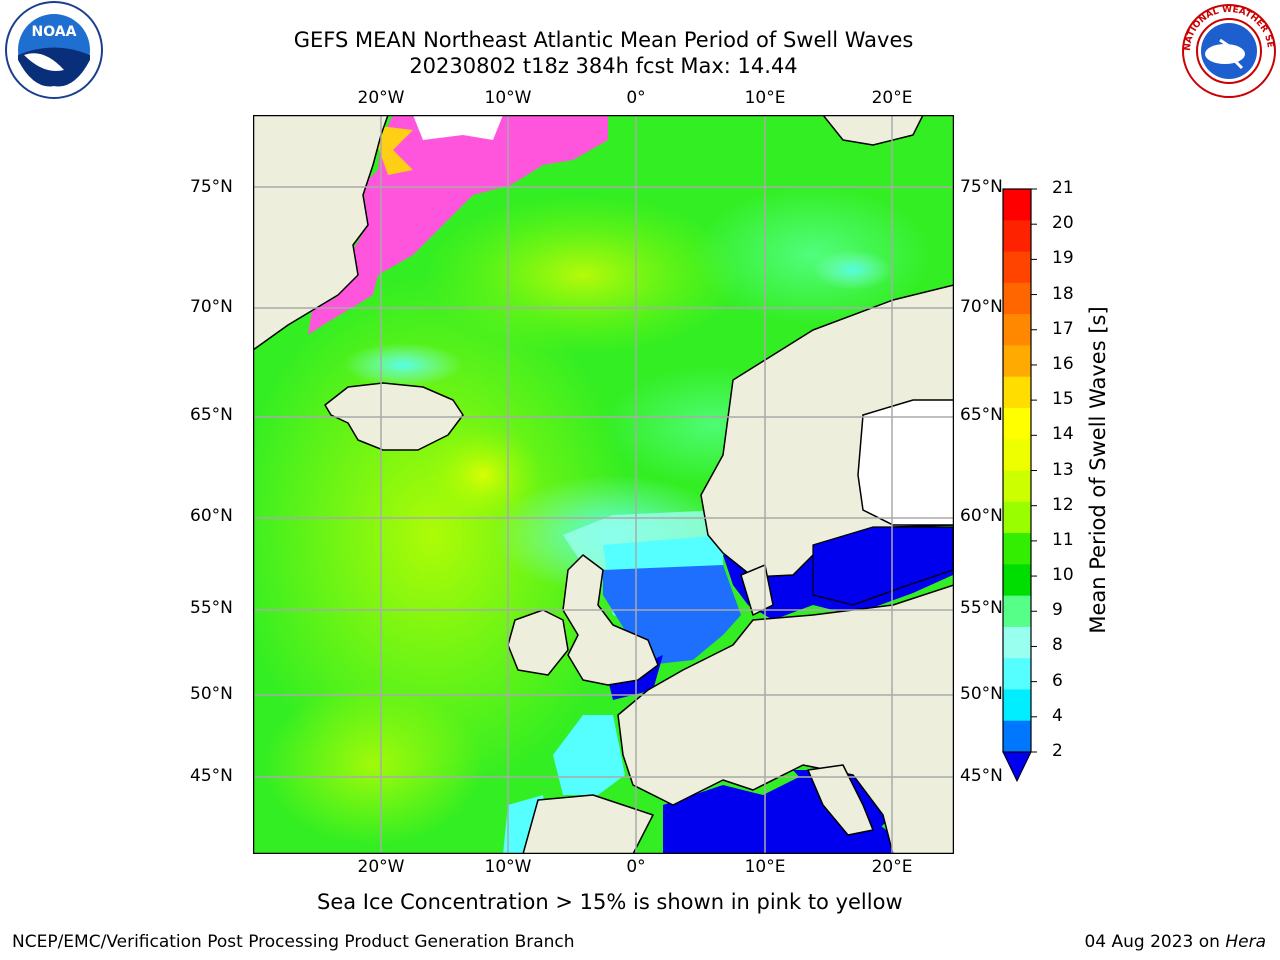 The image size is (1280, 960). I want to click on lon-label-bottom: 0°, so click(636, 867).